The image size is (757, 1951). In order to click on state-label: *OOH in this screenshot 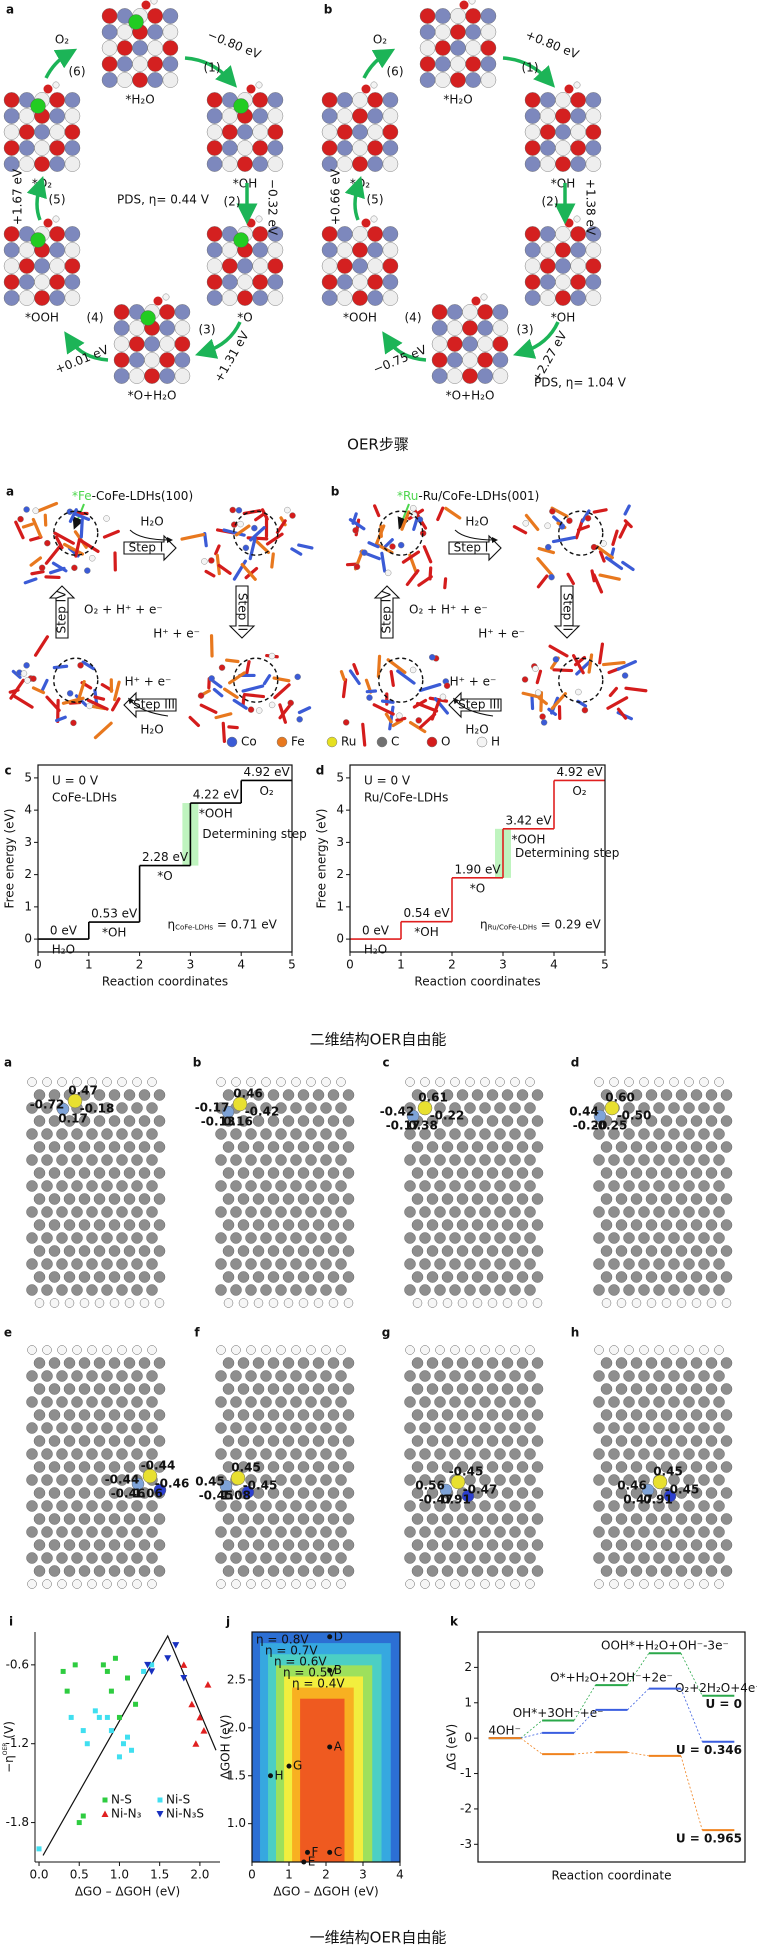, I will do `click(360, 318)`.